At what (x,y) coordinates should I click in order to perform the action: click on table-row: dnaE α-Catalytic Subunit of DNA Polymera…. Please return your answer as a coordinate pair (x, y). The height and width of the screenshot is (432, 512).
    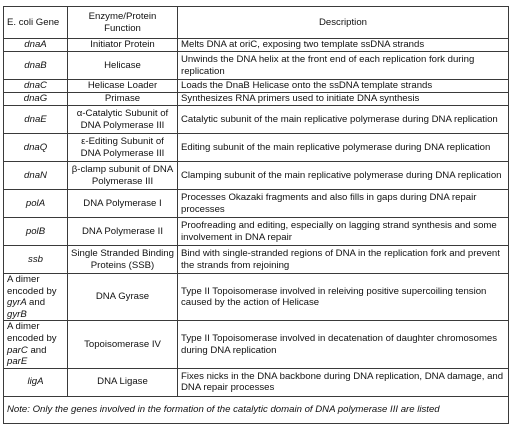
    Looking at the image, I should click on (256, 119).